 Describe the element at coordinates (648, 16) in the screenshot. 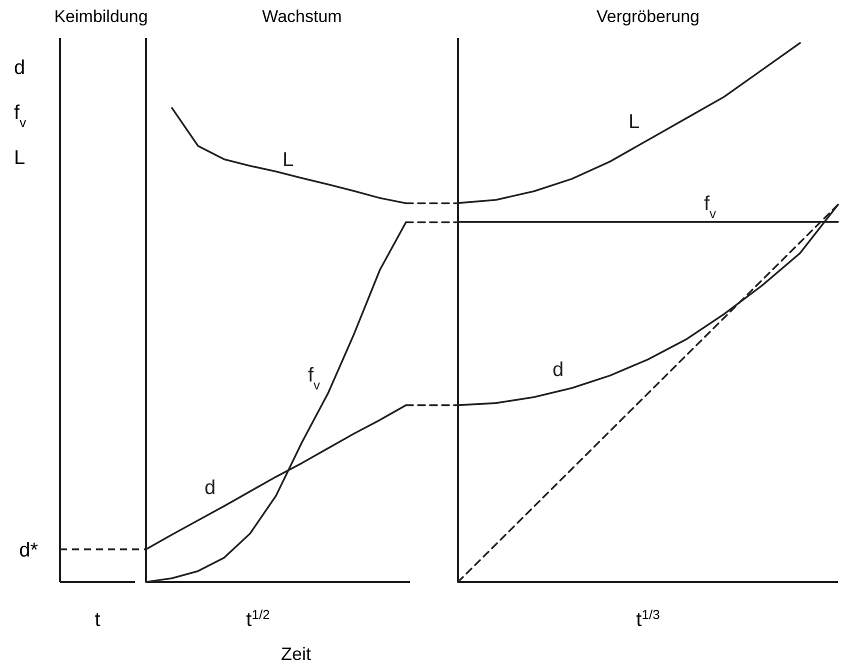

I see `chart-title: Vergröberung` at that location.